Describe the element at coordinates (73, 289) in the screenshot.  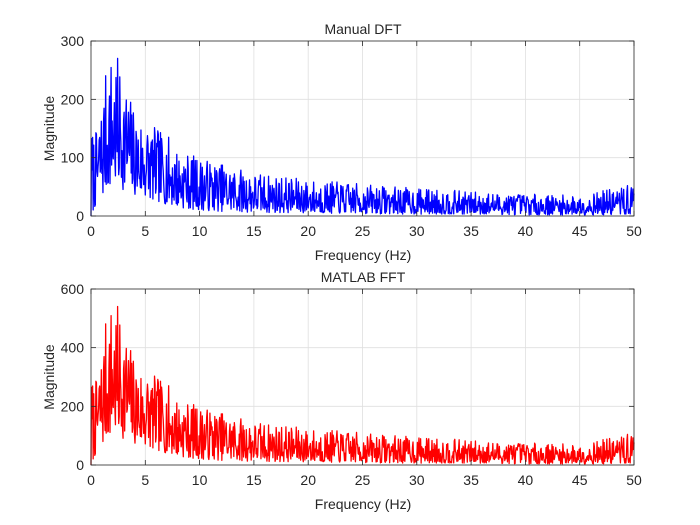
I see `y-tick-label: 600` at that location.